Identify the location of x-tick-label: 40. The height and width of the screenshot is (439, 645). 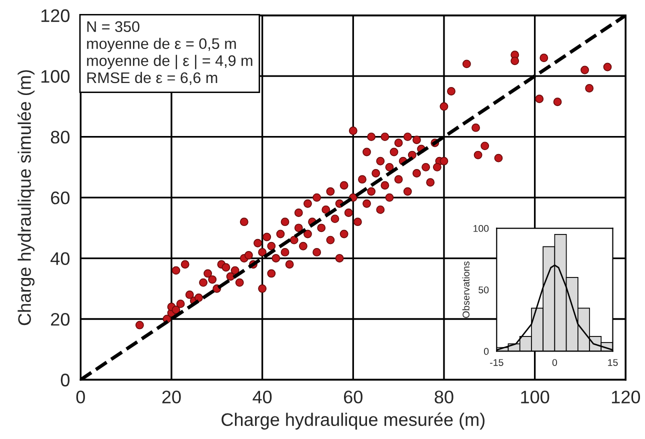
(262, 397).